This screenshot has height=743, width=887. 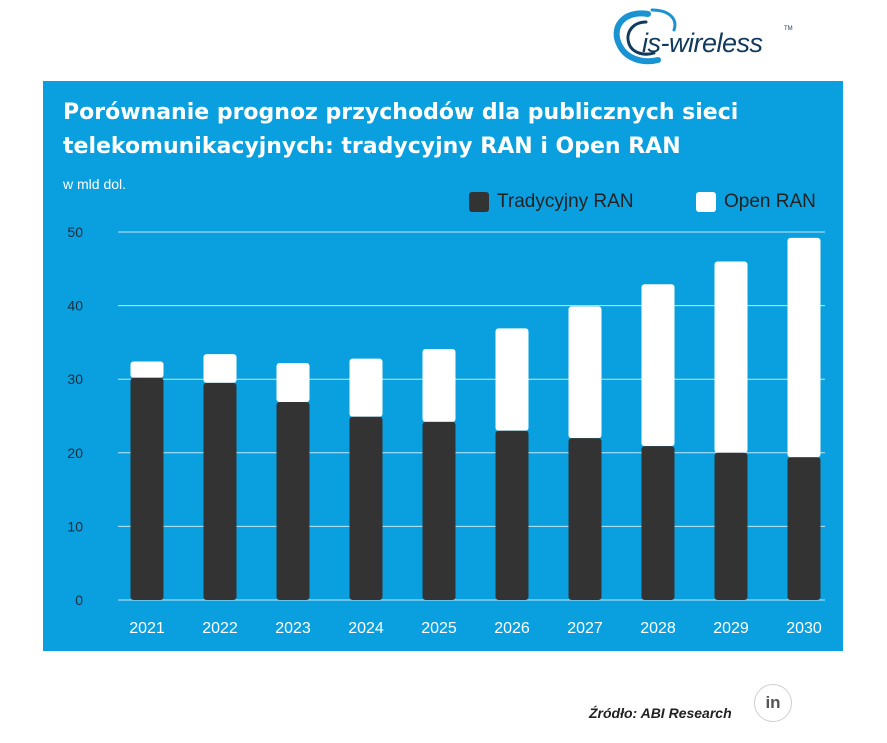 I want to click on y-tick-label: 20, so click(x=75, y=453).